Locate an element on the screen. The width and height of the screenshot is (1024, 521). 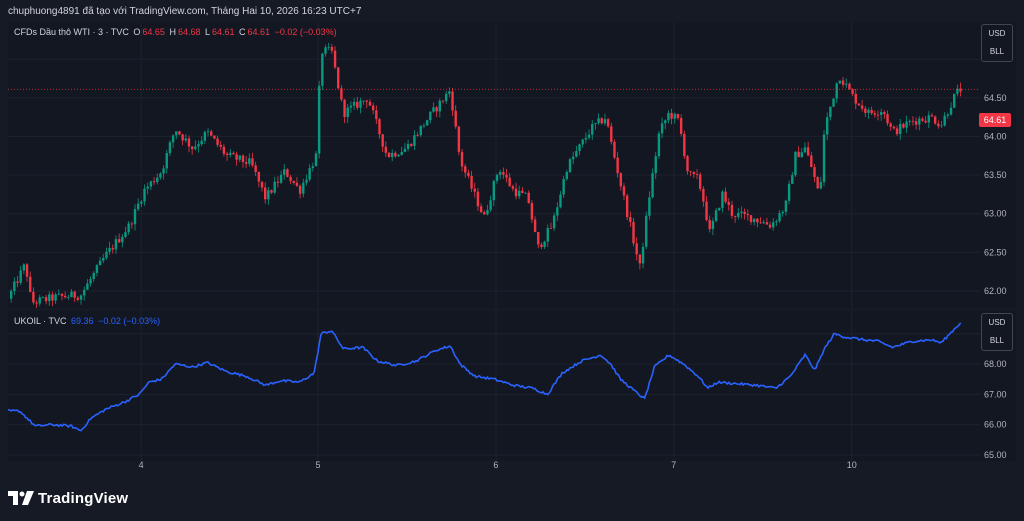
brand-name: TradingView is located at coordinates (83, 498).